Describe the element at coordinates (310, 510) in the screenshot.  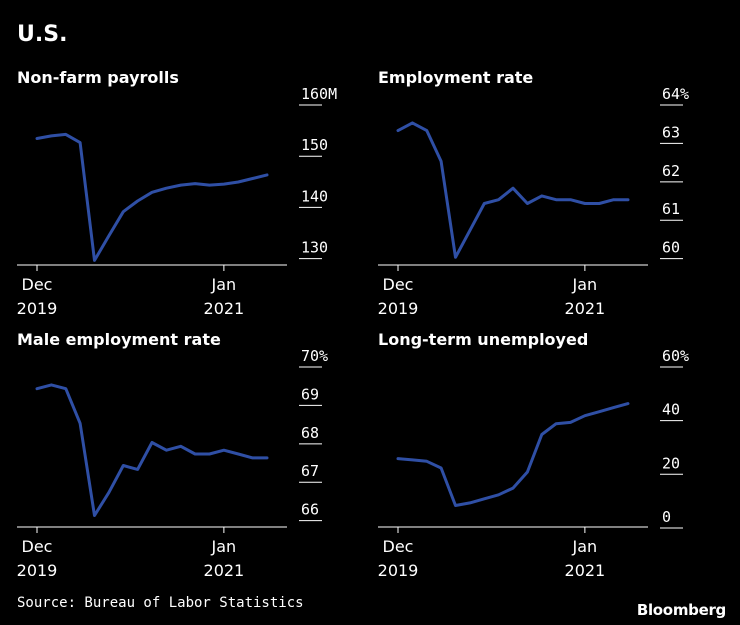
I see `y-tick-label: 66` at that location.